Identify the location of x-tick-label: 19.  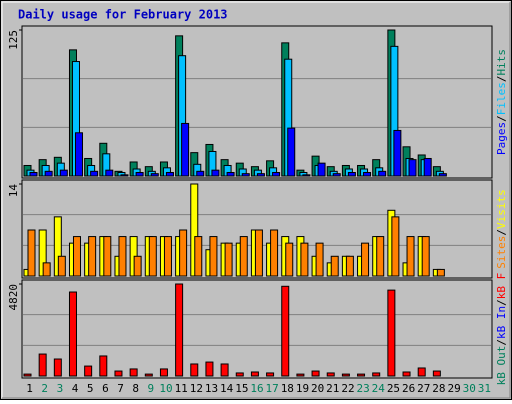
(302, 388).